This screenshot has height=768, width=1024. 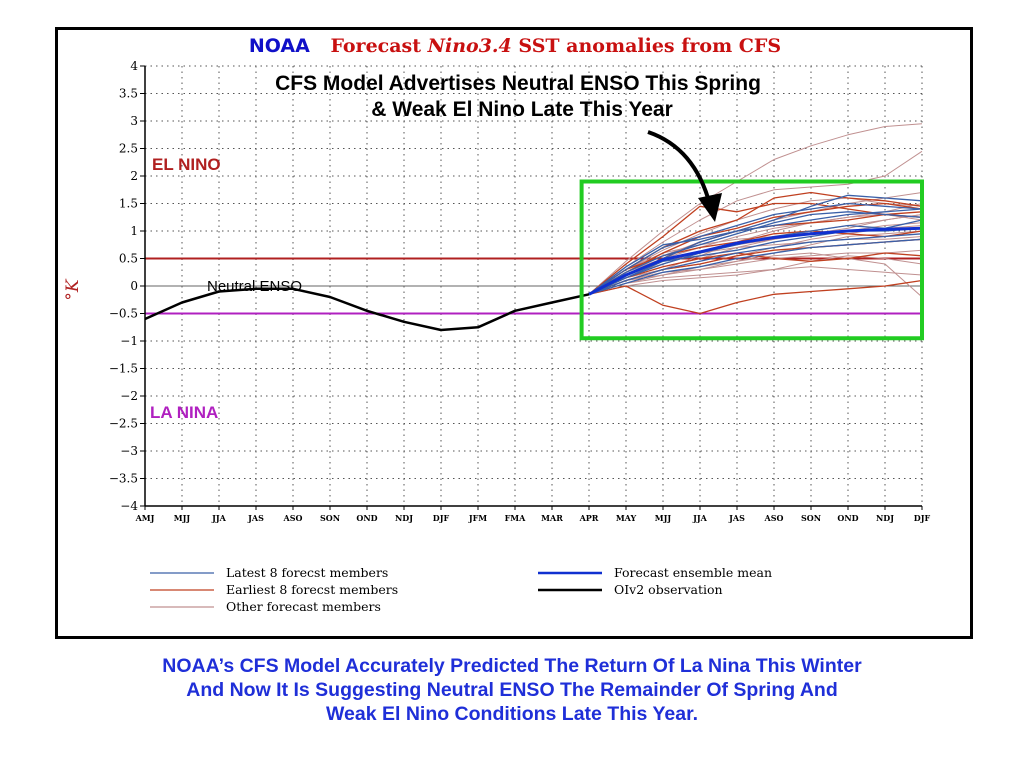 What do you see at coordinates (649, 46) in the screenshot?
I see `title-suffix: SST anomalies from CFS` at bounding box center [649, 46].